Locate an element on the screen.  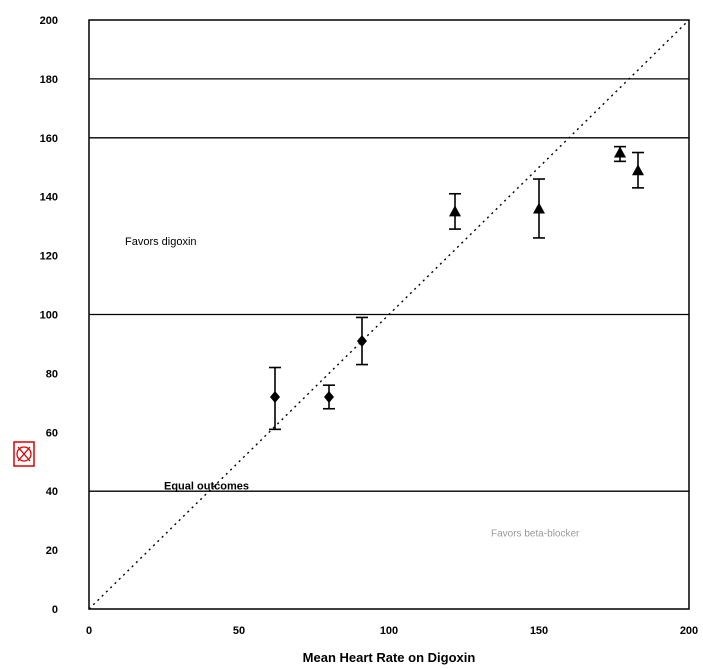
annotation-label: Equal outcomes is located at coordinates (206, 486).